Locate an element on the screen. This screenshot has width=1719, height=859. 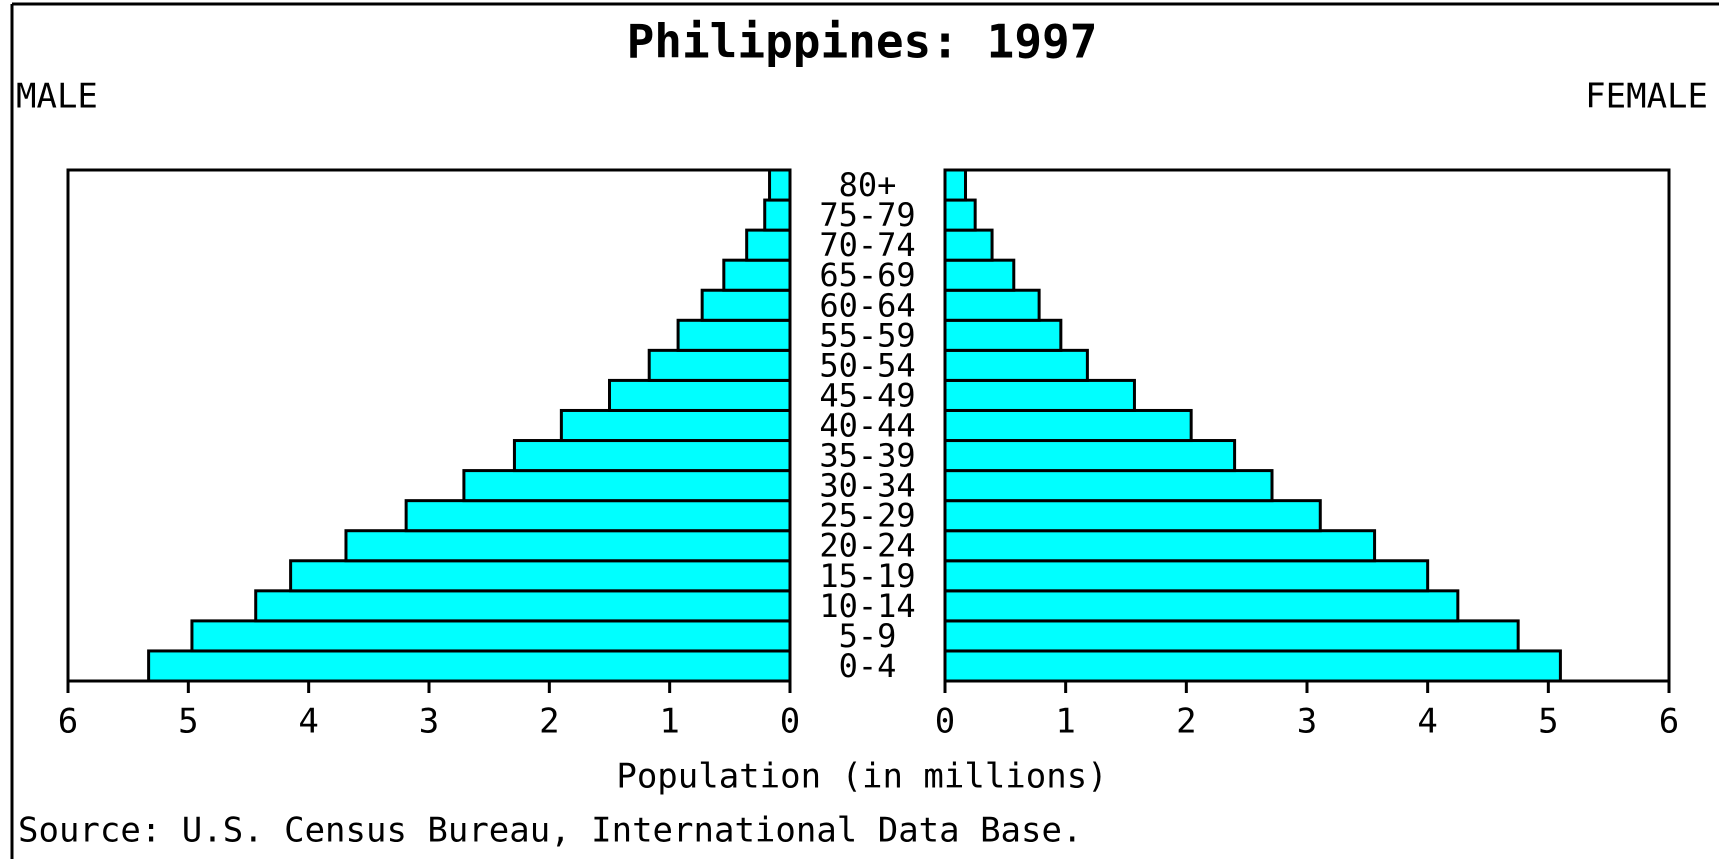
age-label: 25-29 is located at coordinates (867, 516).